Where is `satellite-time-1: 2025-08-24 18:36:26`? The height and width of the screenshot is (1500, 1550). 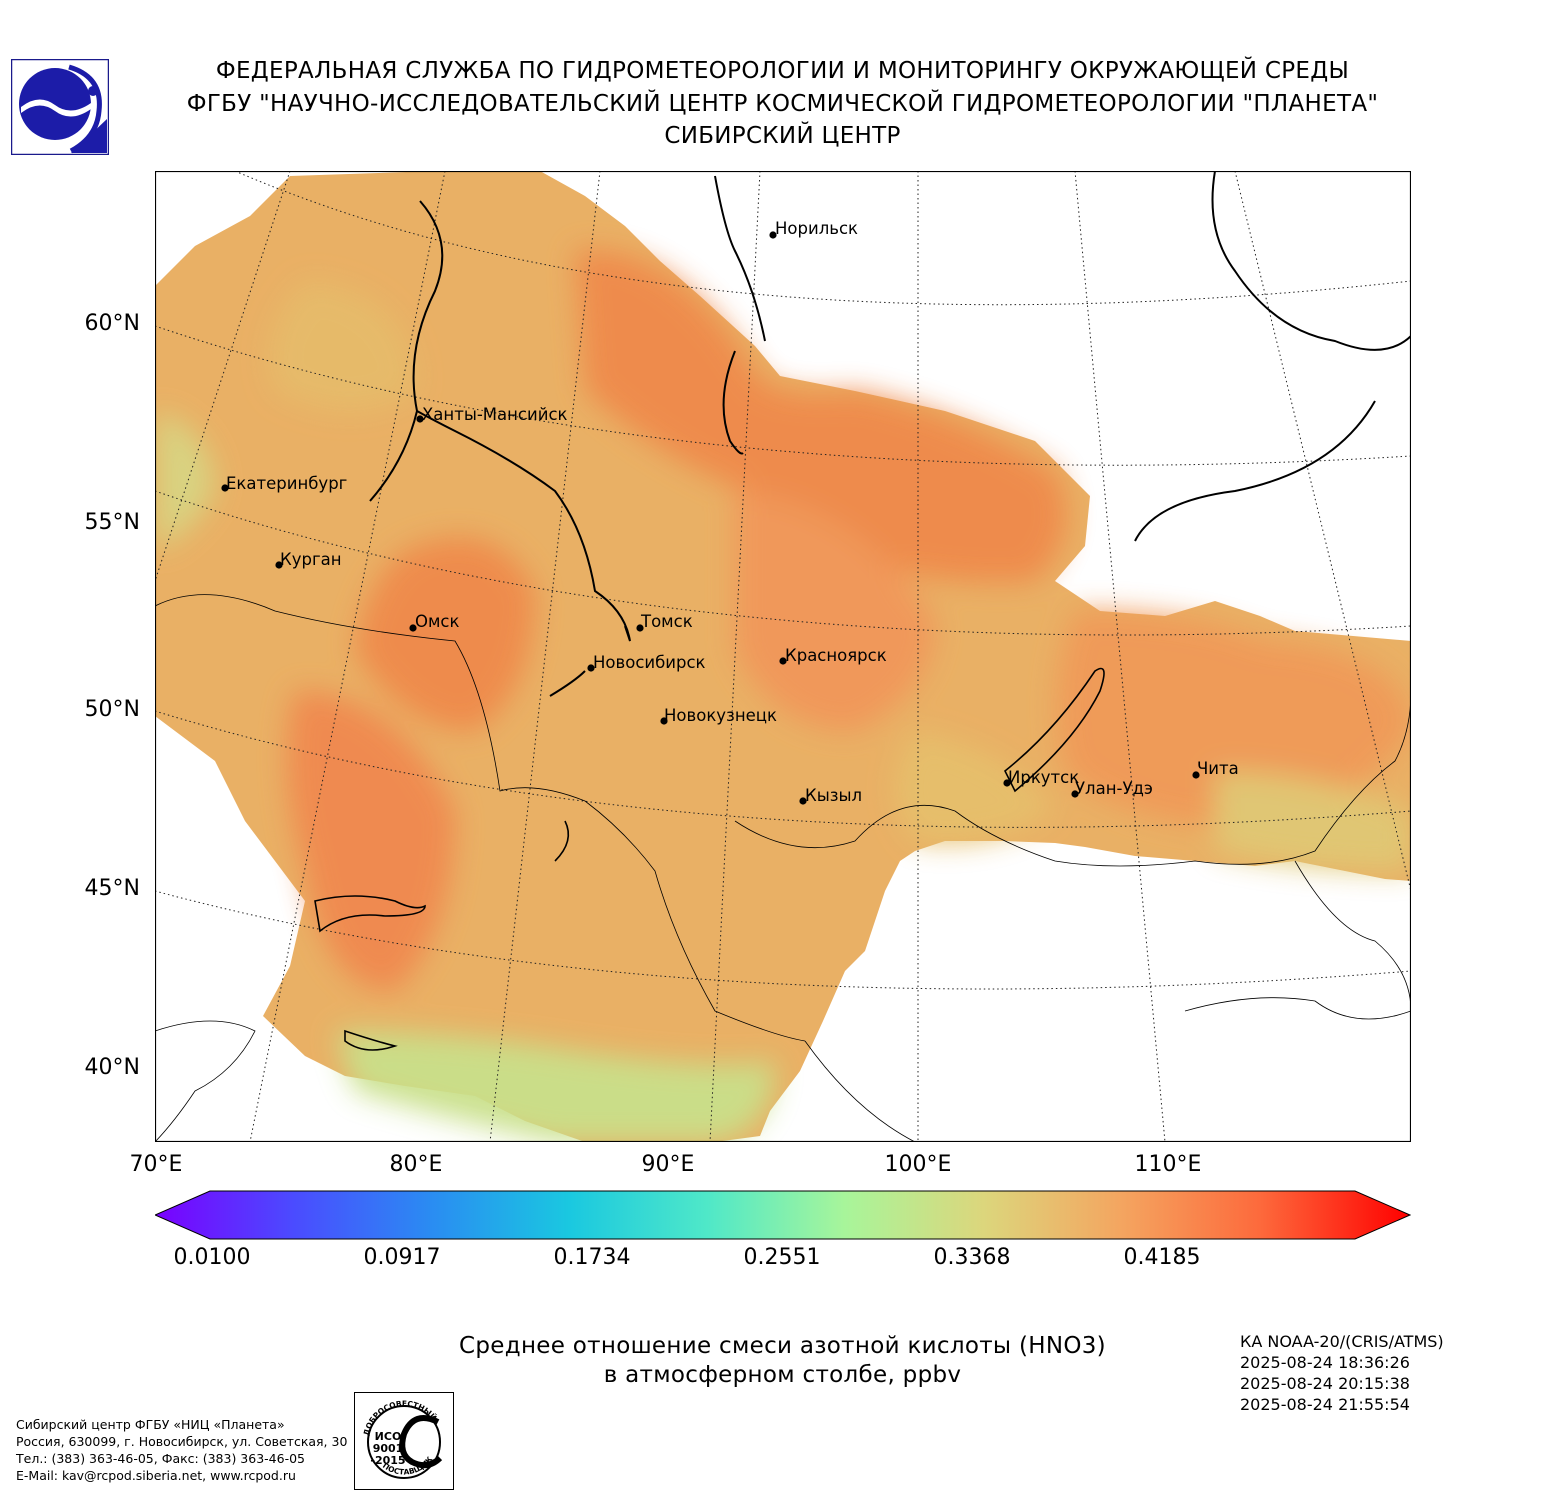
satellite-time-1: 2025-08-24 18:36:26 is located at coordinates (1325, 1362).